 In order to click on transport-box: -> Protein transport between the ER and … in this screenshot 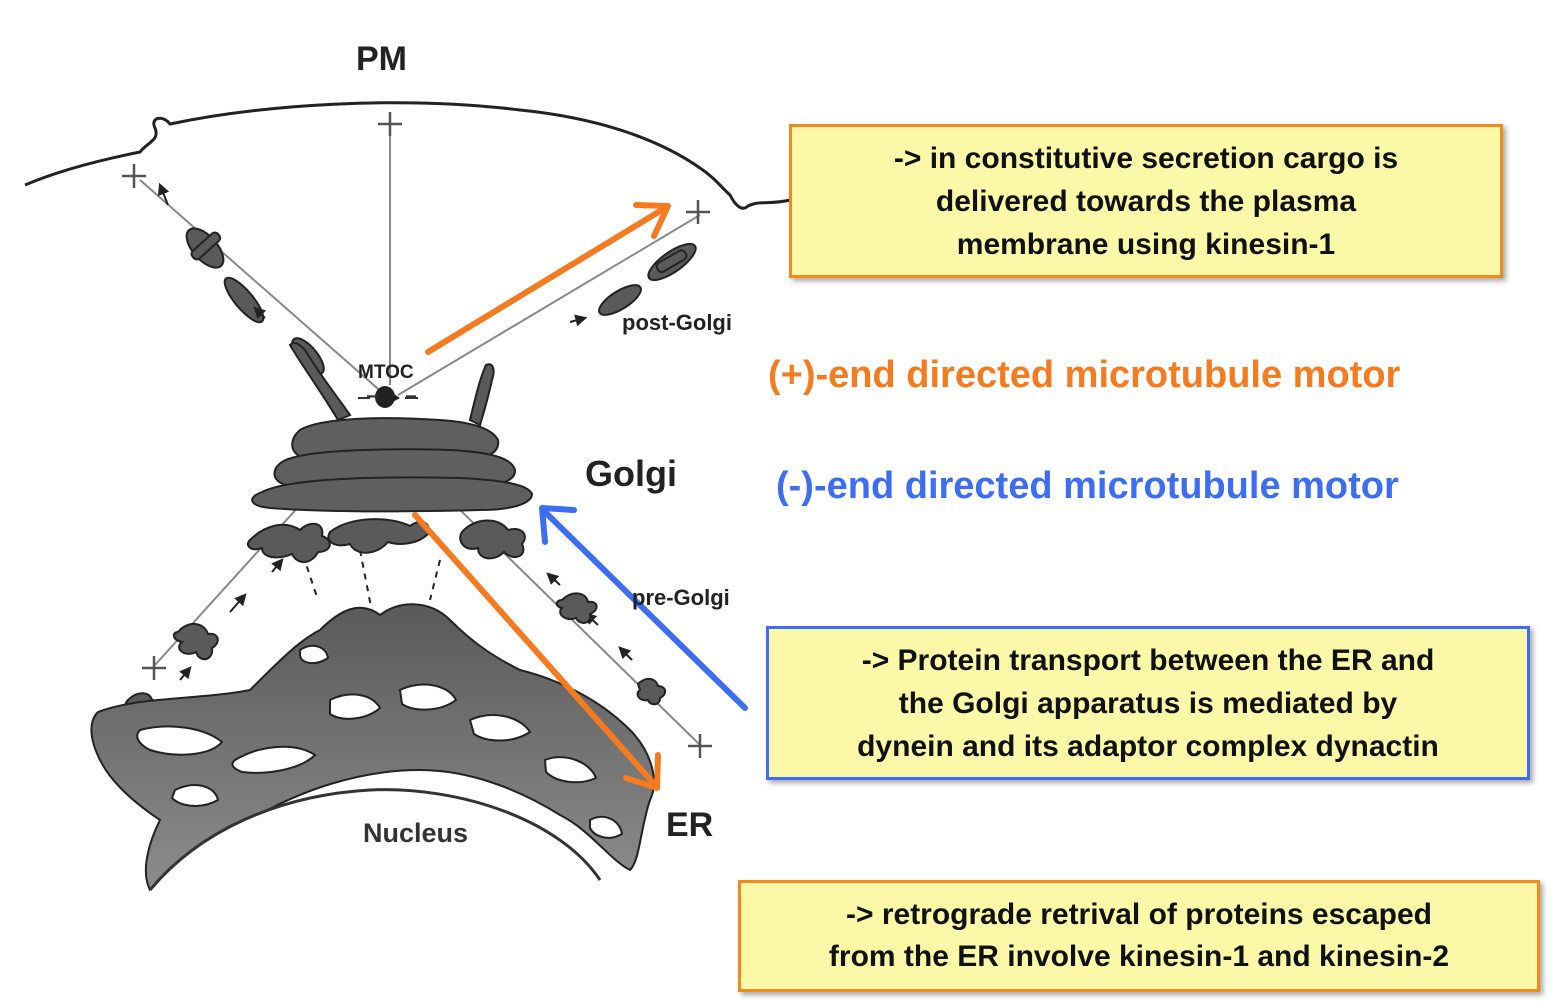, I will do `click(1148, 703)`.